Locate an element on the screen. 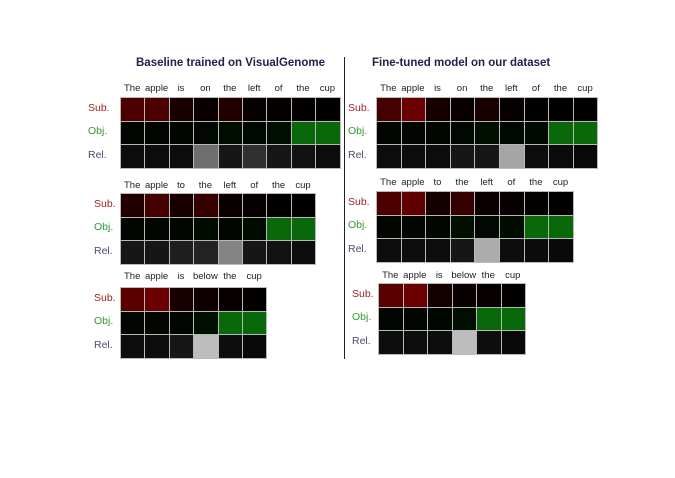 The width and height of the screenshot is (675, 478). token-label: is is located at coordinates (181, 276).